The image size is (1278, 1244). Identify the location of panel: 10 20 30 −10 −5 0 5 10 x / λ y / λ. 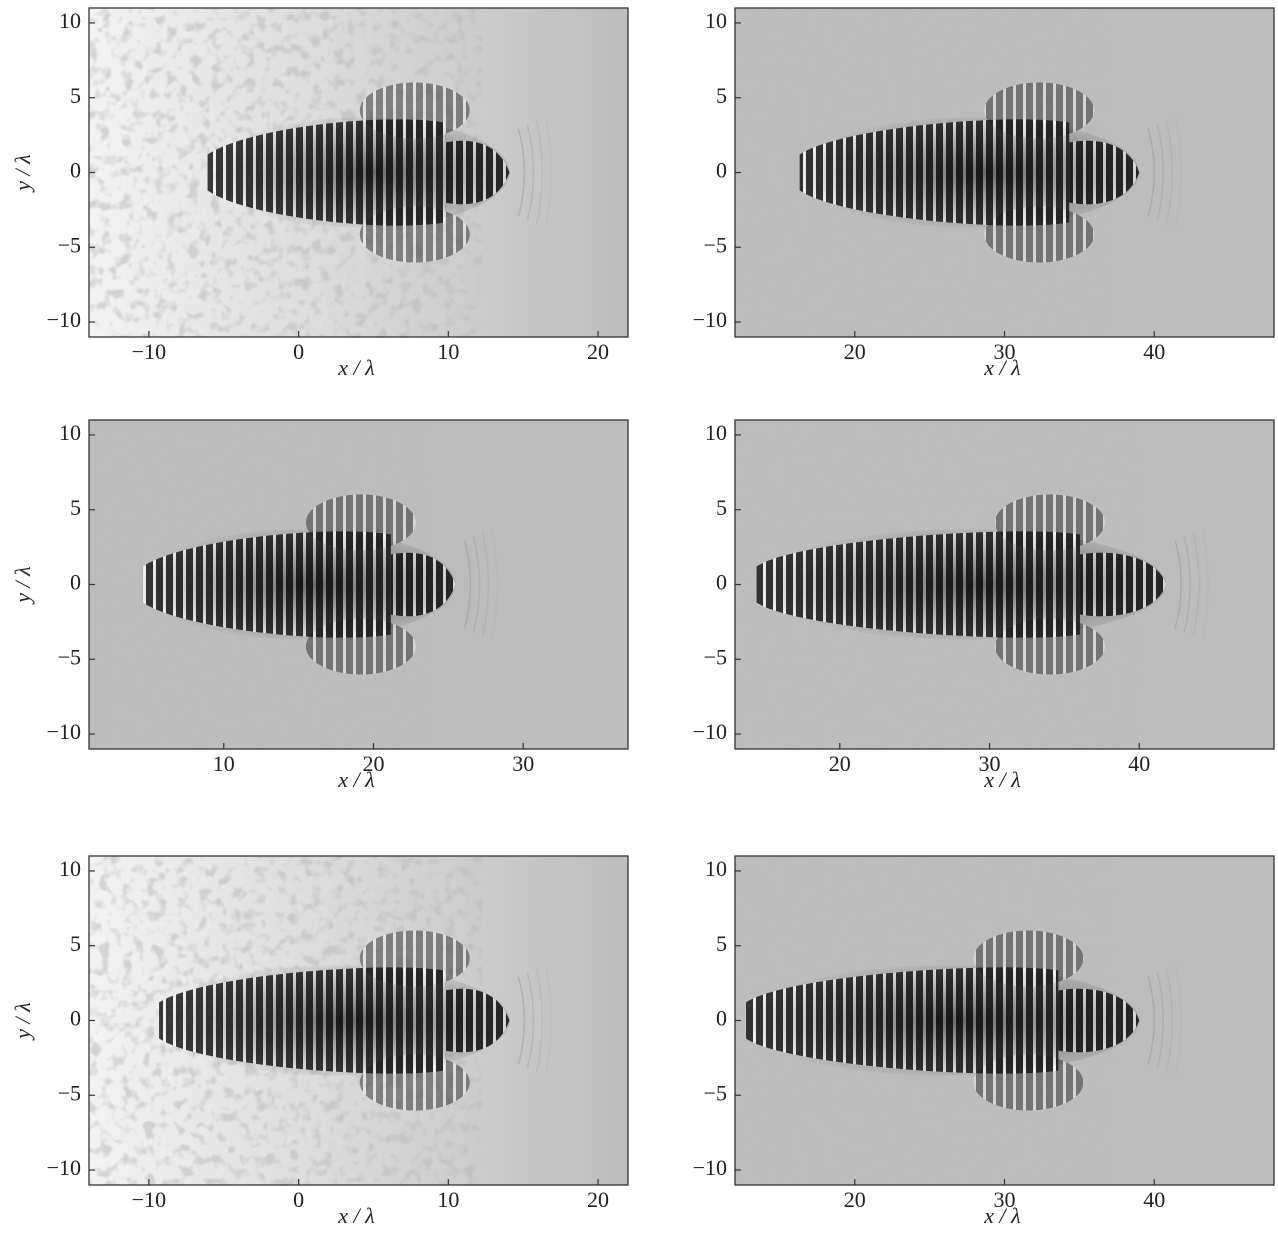
(319, 605).